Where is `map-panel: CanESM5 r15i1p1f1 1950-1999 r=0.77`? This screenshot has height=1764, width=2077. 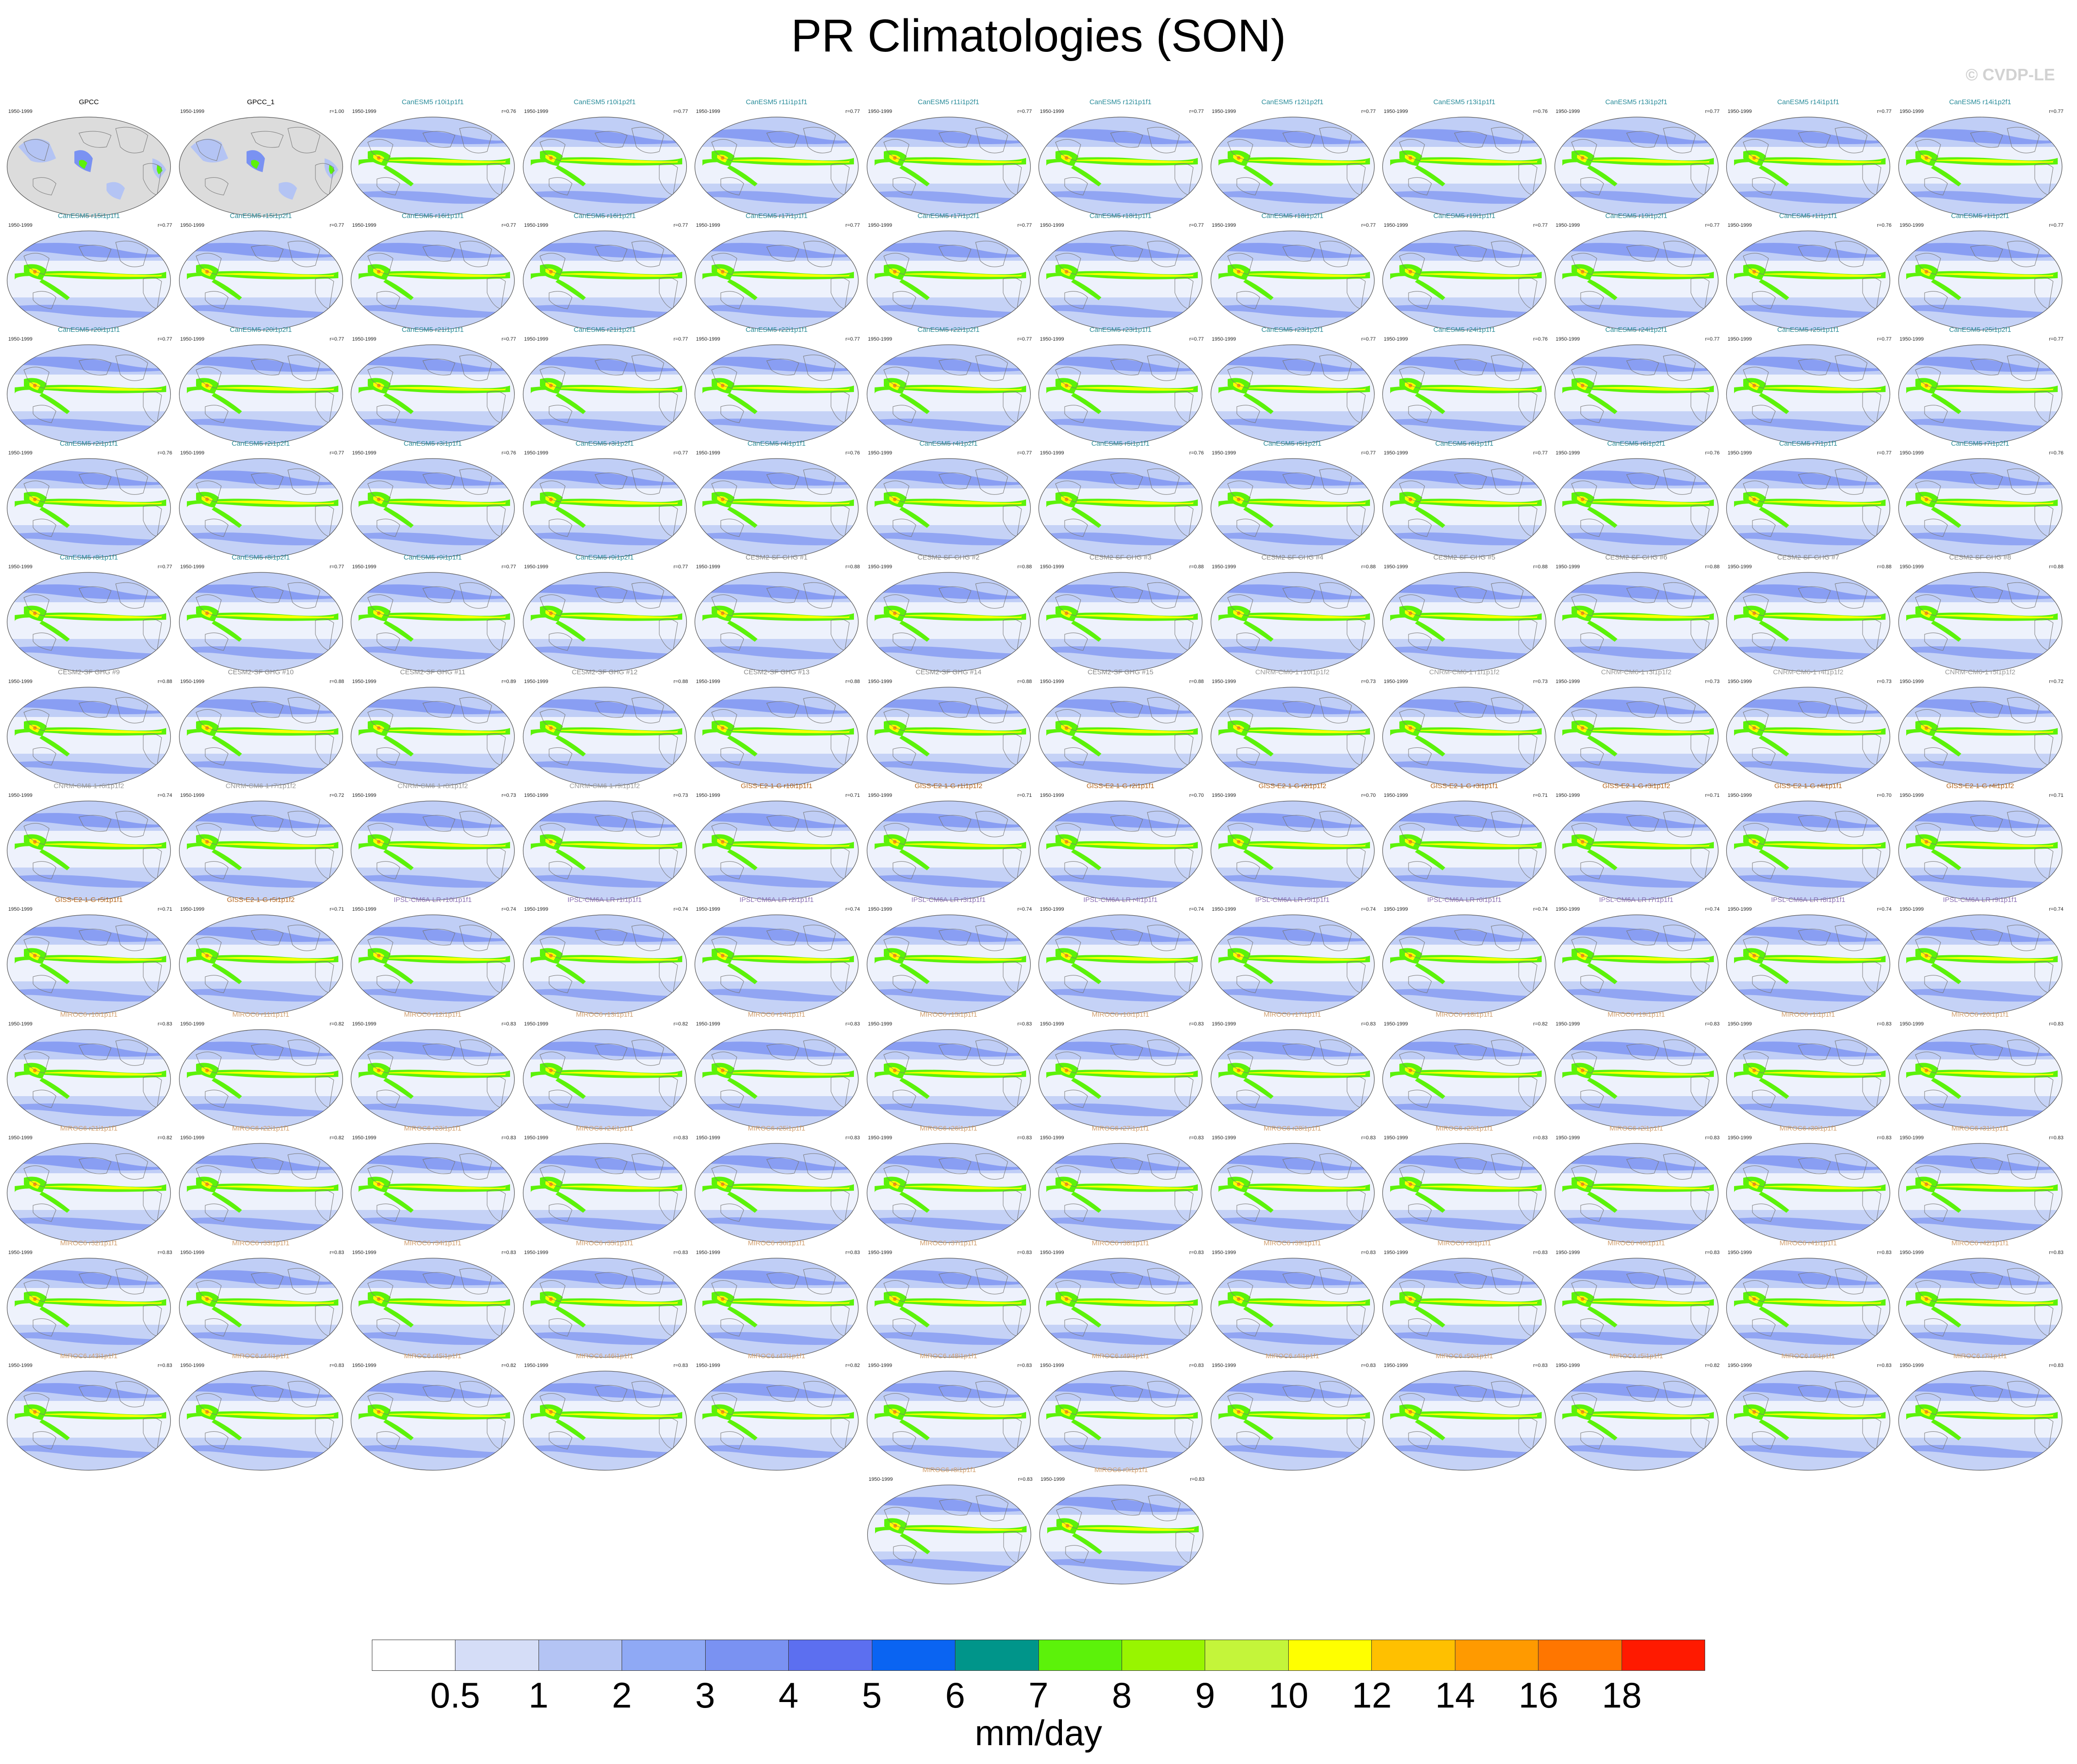 map-panel: CanESM5 r15i1p1f1 1950-1999 r=0.77 is located at coordinates (89, 295).